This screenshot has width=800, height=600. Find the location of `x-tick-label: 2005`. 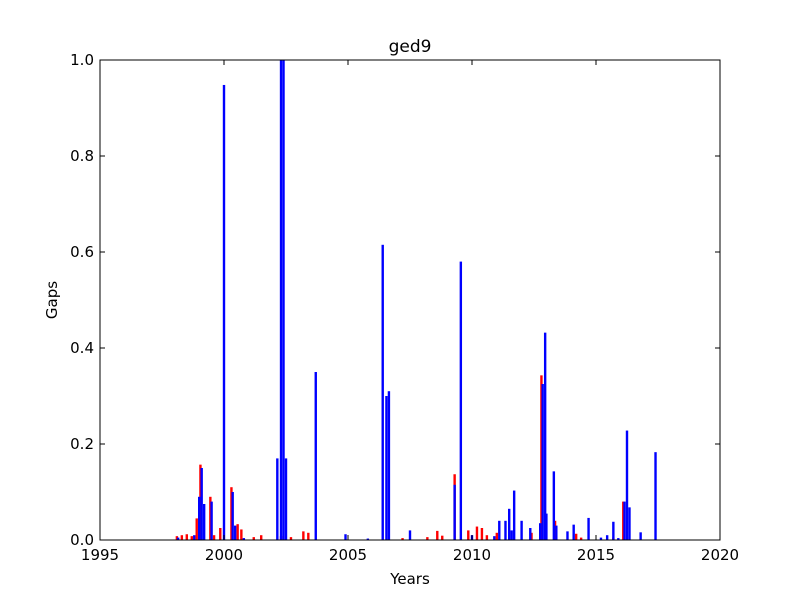

x-tick-label: 2005 is located at coordinates (348, 555).